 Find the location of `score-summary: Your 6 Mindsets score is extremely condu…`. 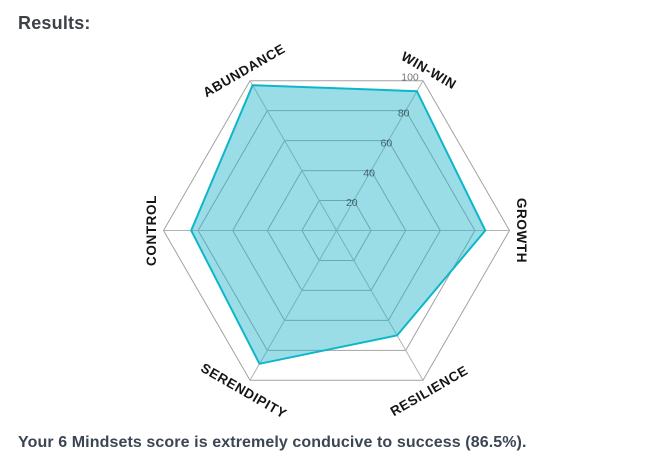

score-summary: Your 6 Mindsets score is extremely condu… is located at coordinates (272, 442).